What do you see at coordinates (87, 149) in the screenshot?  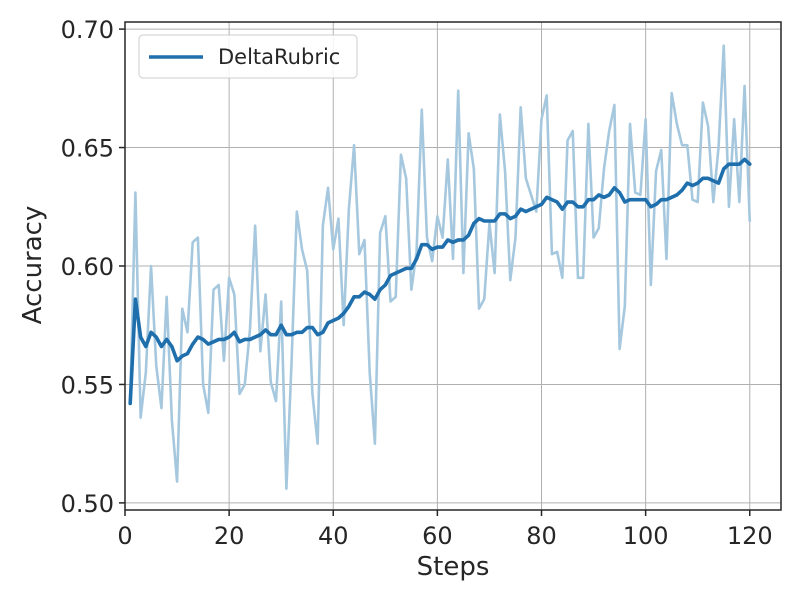 I see `y-tick-label: 0.65` at bounding box center [87, 149].